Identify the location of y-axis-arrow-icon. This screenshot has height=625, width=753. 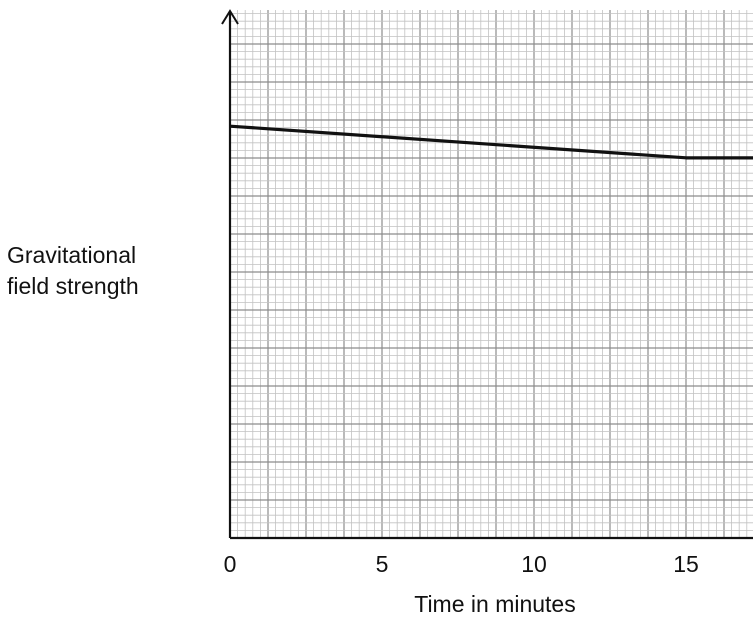
(230, 17).